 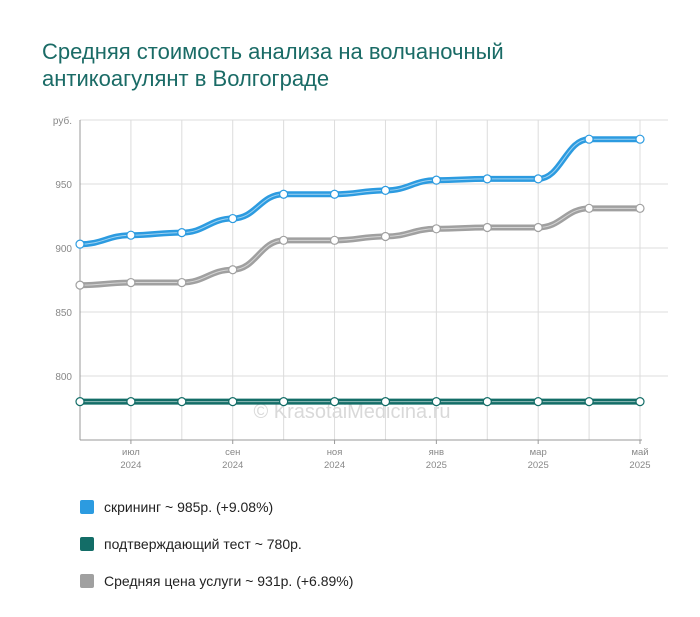 What do you see at coordinates (360, 247) in the screenshot?
I see `series-1-line` at bounding box center [360, 247].